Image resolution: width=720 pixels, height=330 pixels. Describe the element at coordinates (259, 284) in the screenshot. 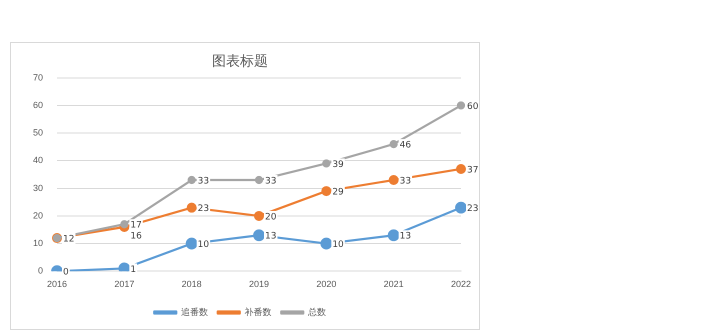

I see `x-tick-label: 2019` at that location.